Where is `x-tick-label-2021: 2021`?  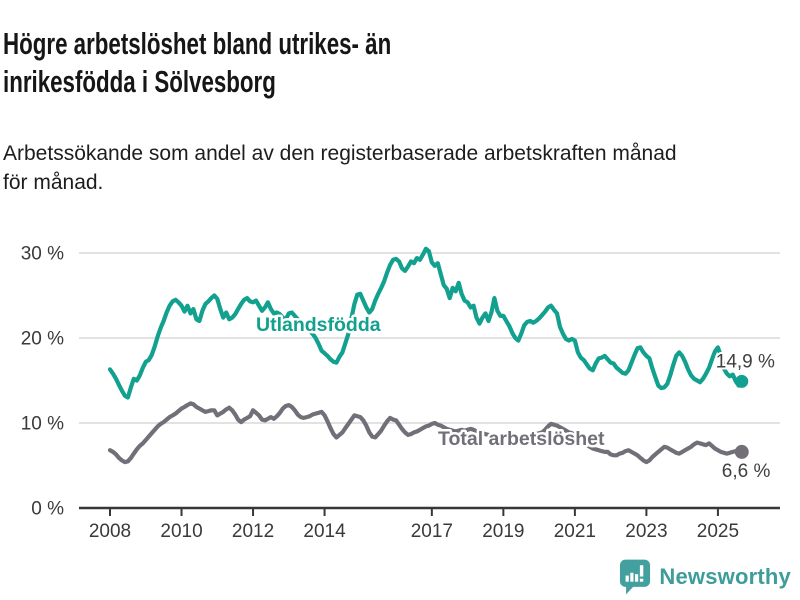 x-tick-label-2021: 2021 is located at coordinates (575, 531).